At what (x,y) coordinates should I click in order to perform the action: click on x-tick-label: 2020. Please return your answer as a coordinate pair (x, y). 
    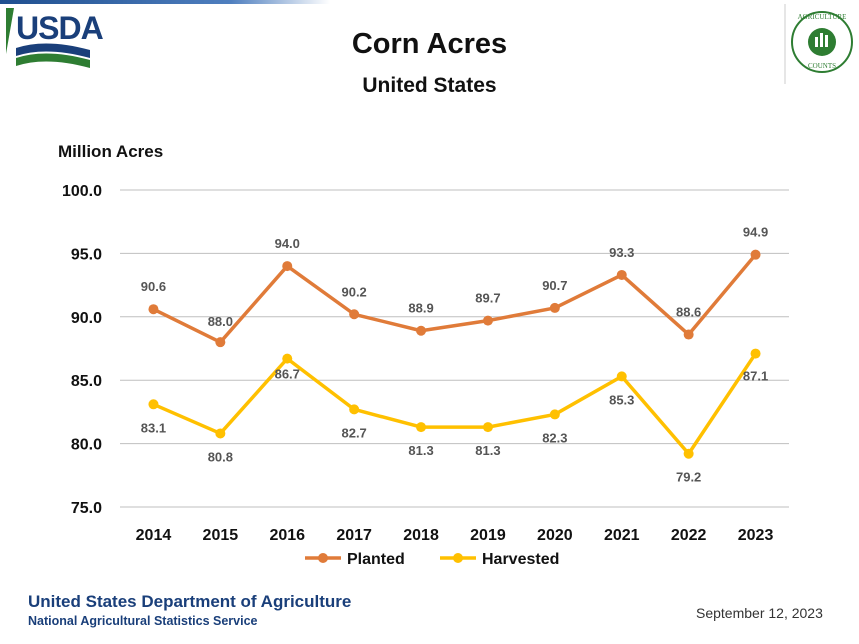
    Looking at the image, I should click on (555, 535).